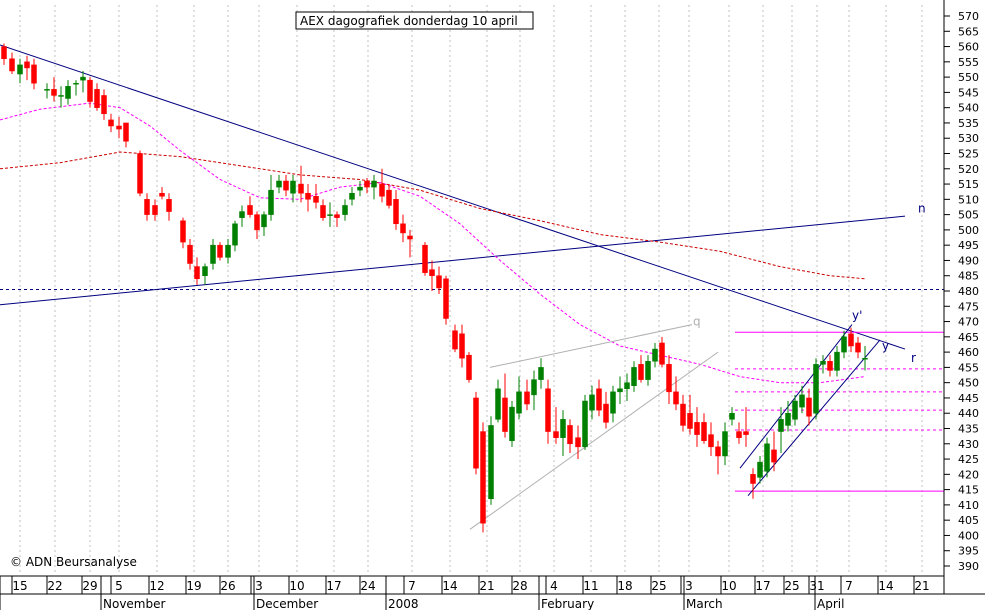 The width and height of the screenshot is (985, 614). What do you see at coordinates (968, 322) in the screenshot?
I see `y-tick-label: 470` at bounding box center [968, 322].